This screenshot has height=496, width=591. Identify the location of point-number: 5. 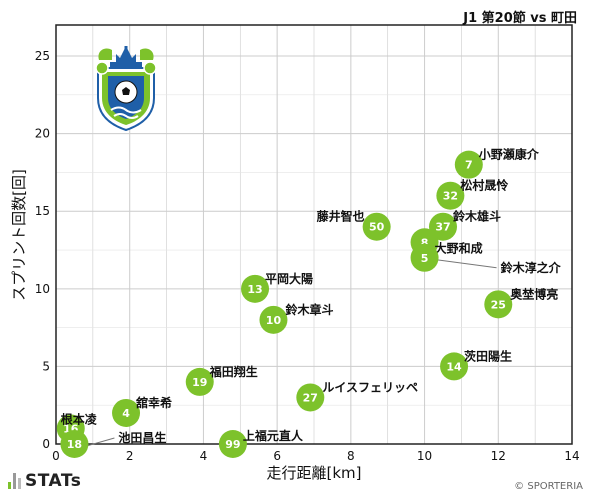
(425, 258).